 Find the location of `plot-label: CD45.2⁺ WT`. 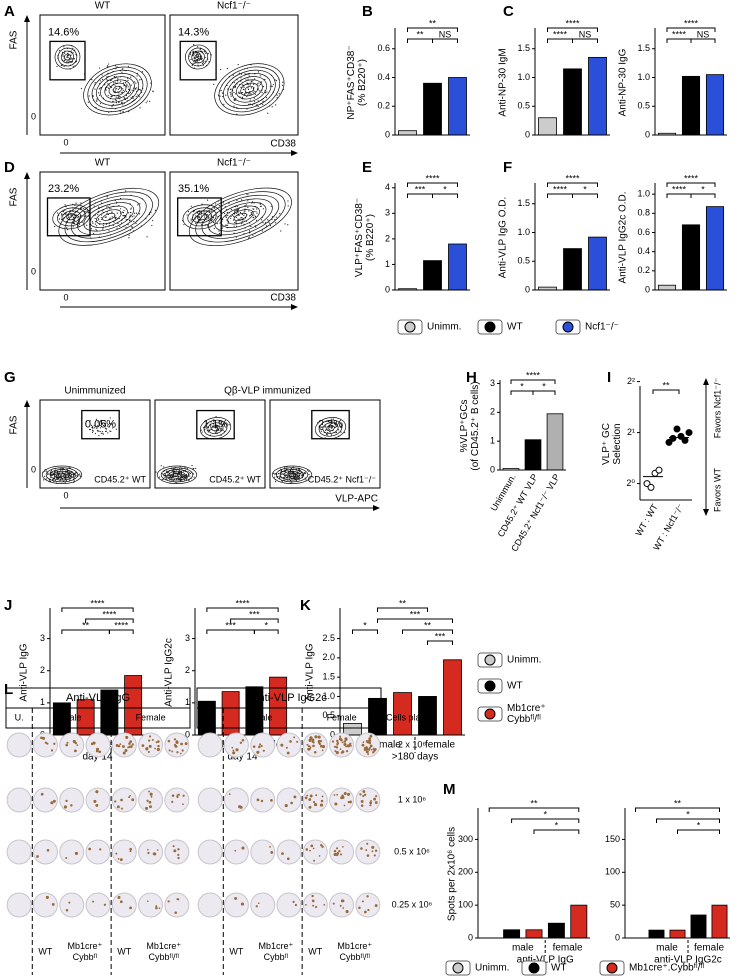

plot-label: CD45.2⁺ WT is located at coordinates (235, 479).